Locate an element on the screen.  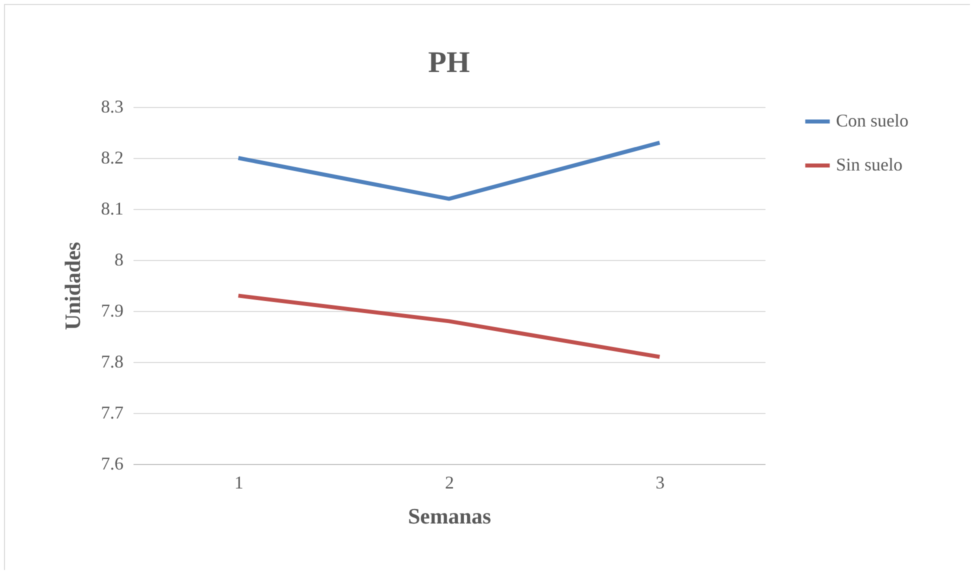
x-tick-label: 2 is located at coordinates (449, 482).